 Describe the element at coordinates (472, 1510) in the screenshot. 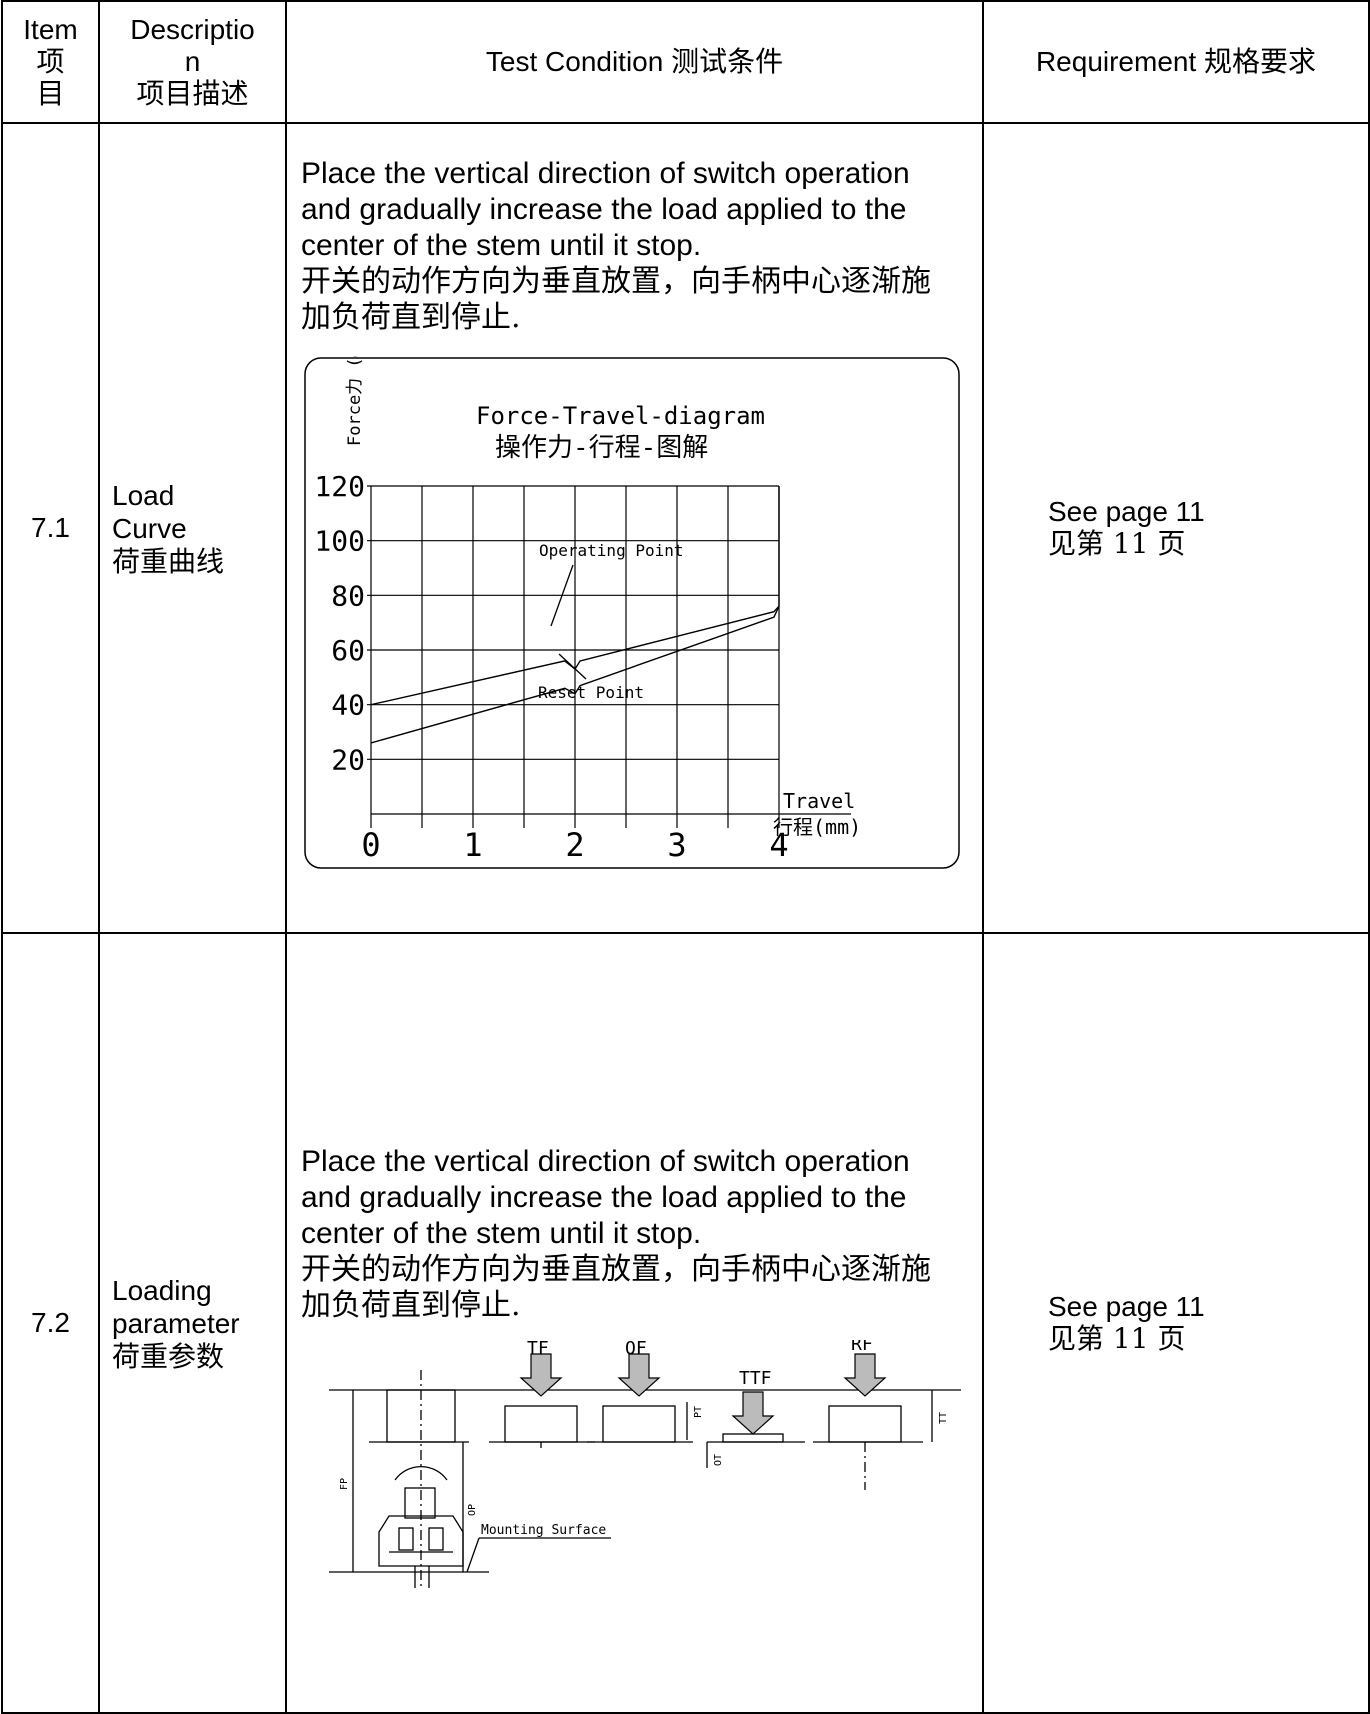

I see `op-label: OP` at that location.